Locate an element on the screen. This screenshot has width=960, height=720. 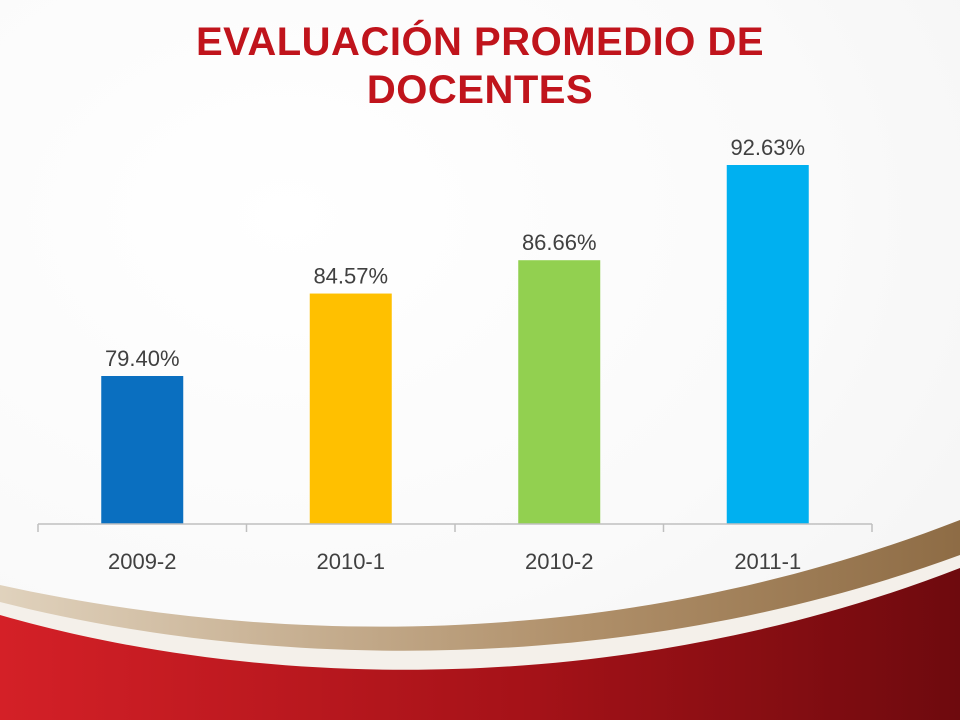
slide-title: EVALUACIÓN PROMEDIO DE DOCENTES is located at coordinates (480, 66).